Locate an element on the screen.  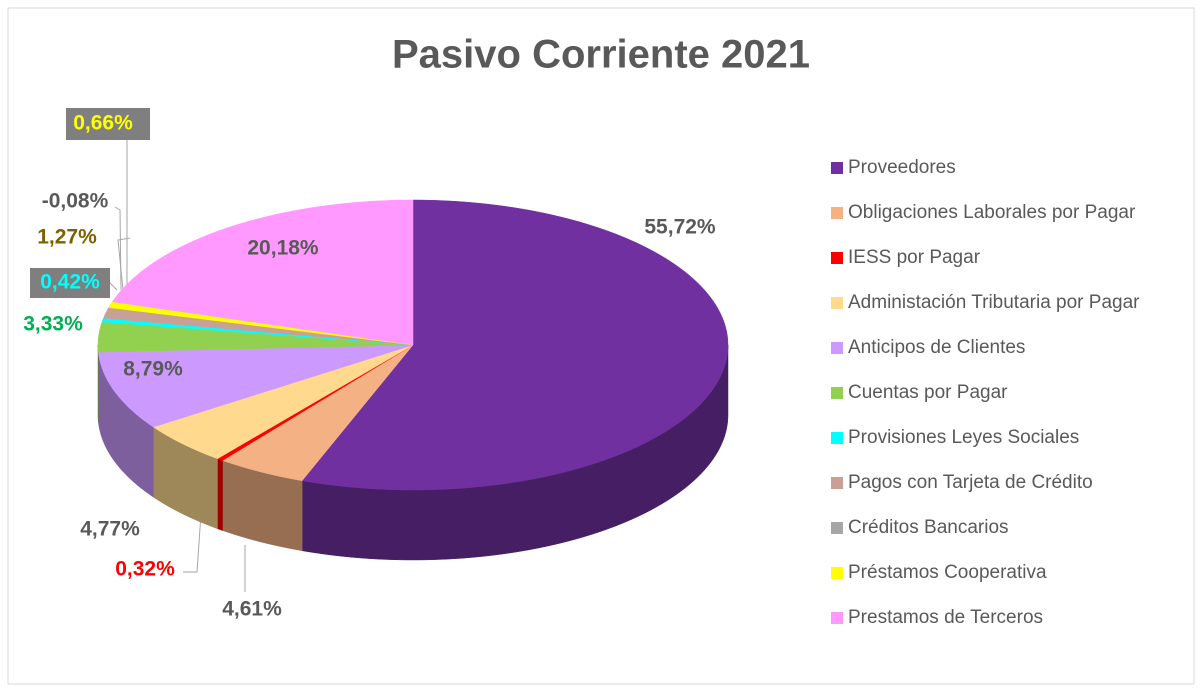
legend-label: Cuentas por Pagar is located at coordinates (928, 392).